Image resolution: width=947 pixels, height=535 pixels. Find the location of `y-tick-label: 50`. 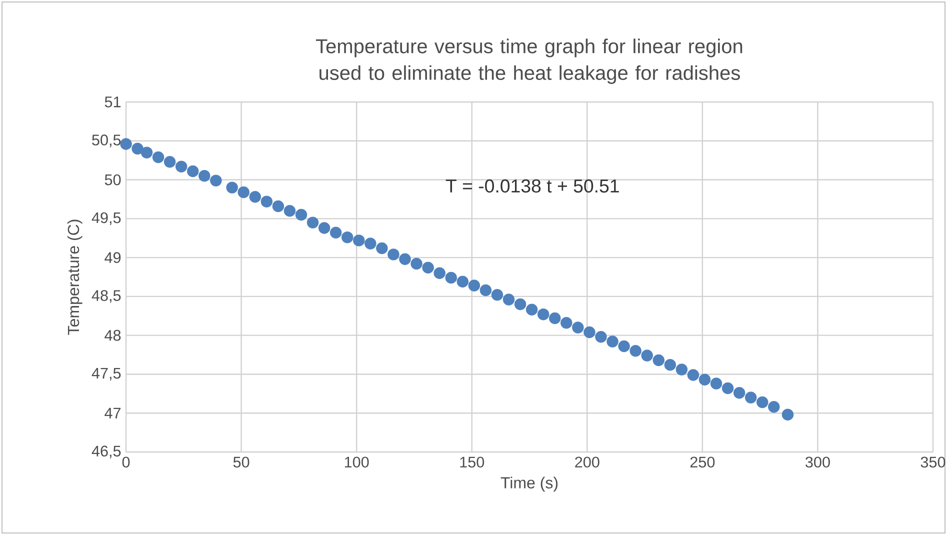

y-tick-label: 50 is located at coordinates (112, 180).